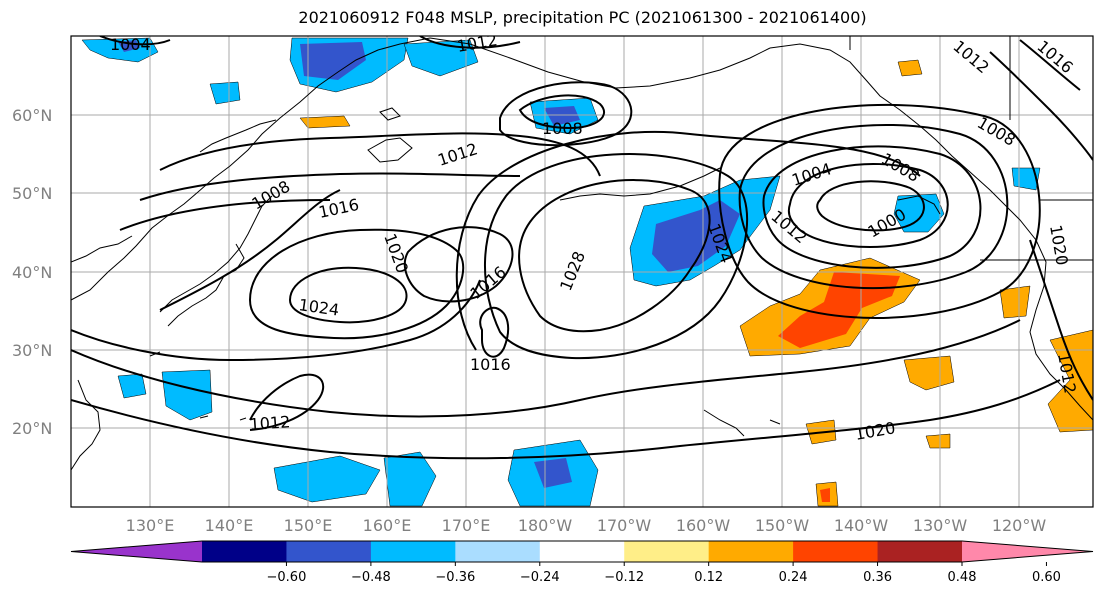 Image resolution: width=1105 pixels, height=601 pixels. Describe the element at coordinates (1027, 551) in the screenshot. I see `colorbar-extend-high` at that location.